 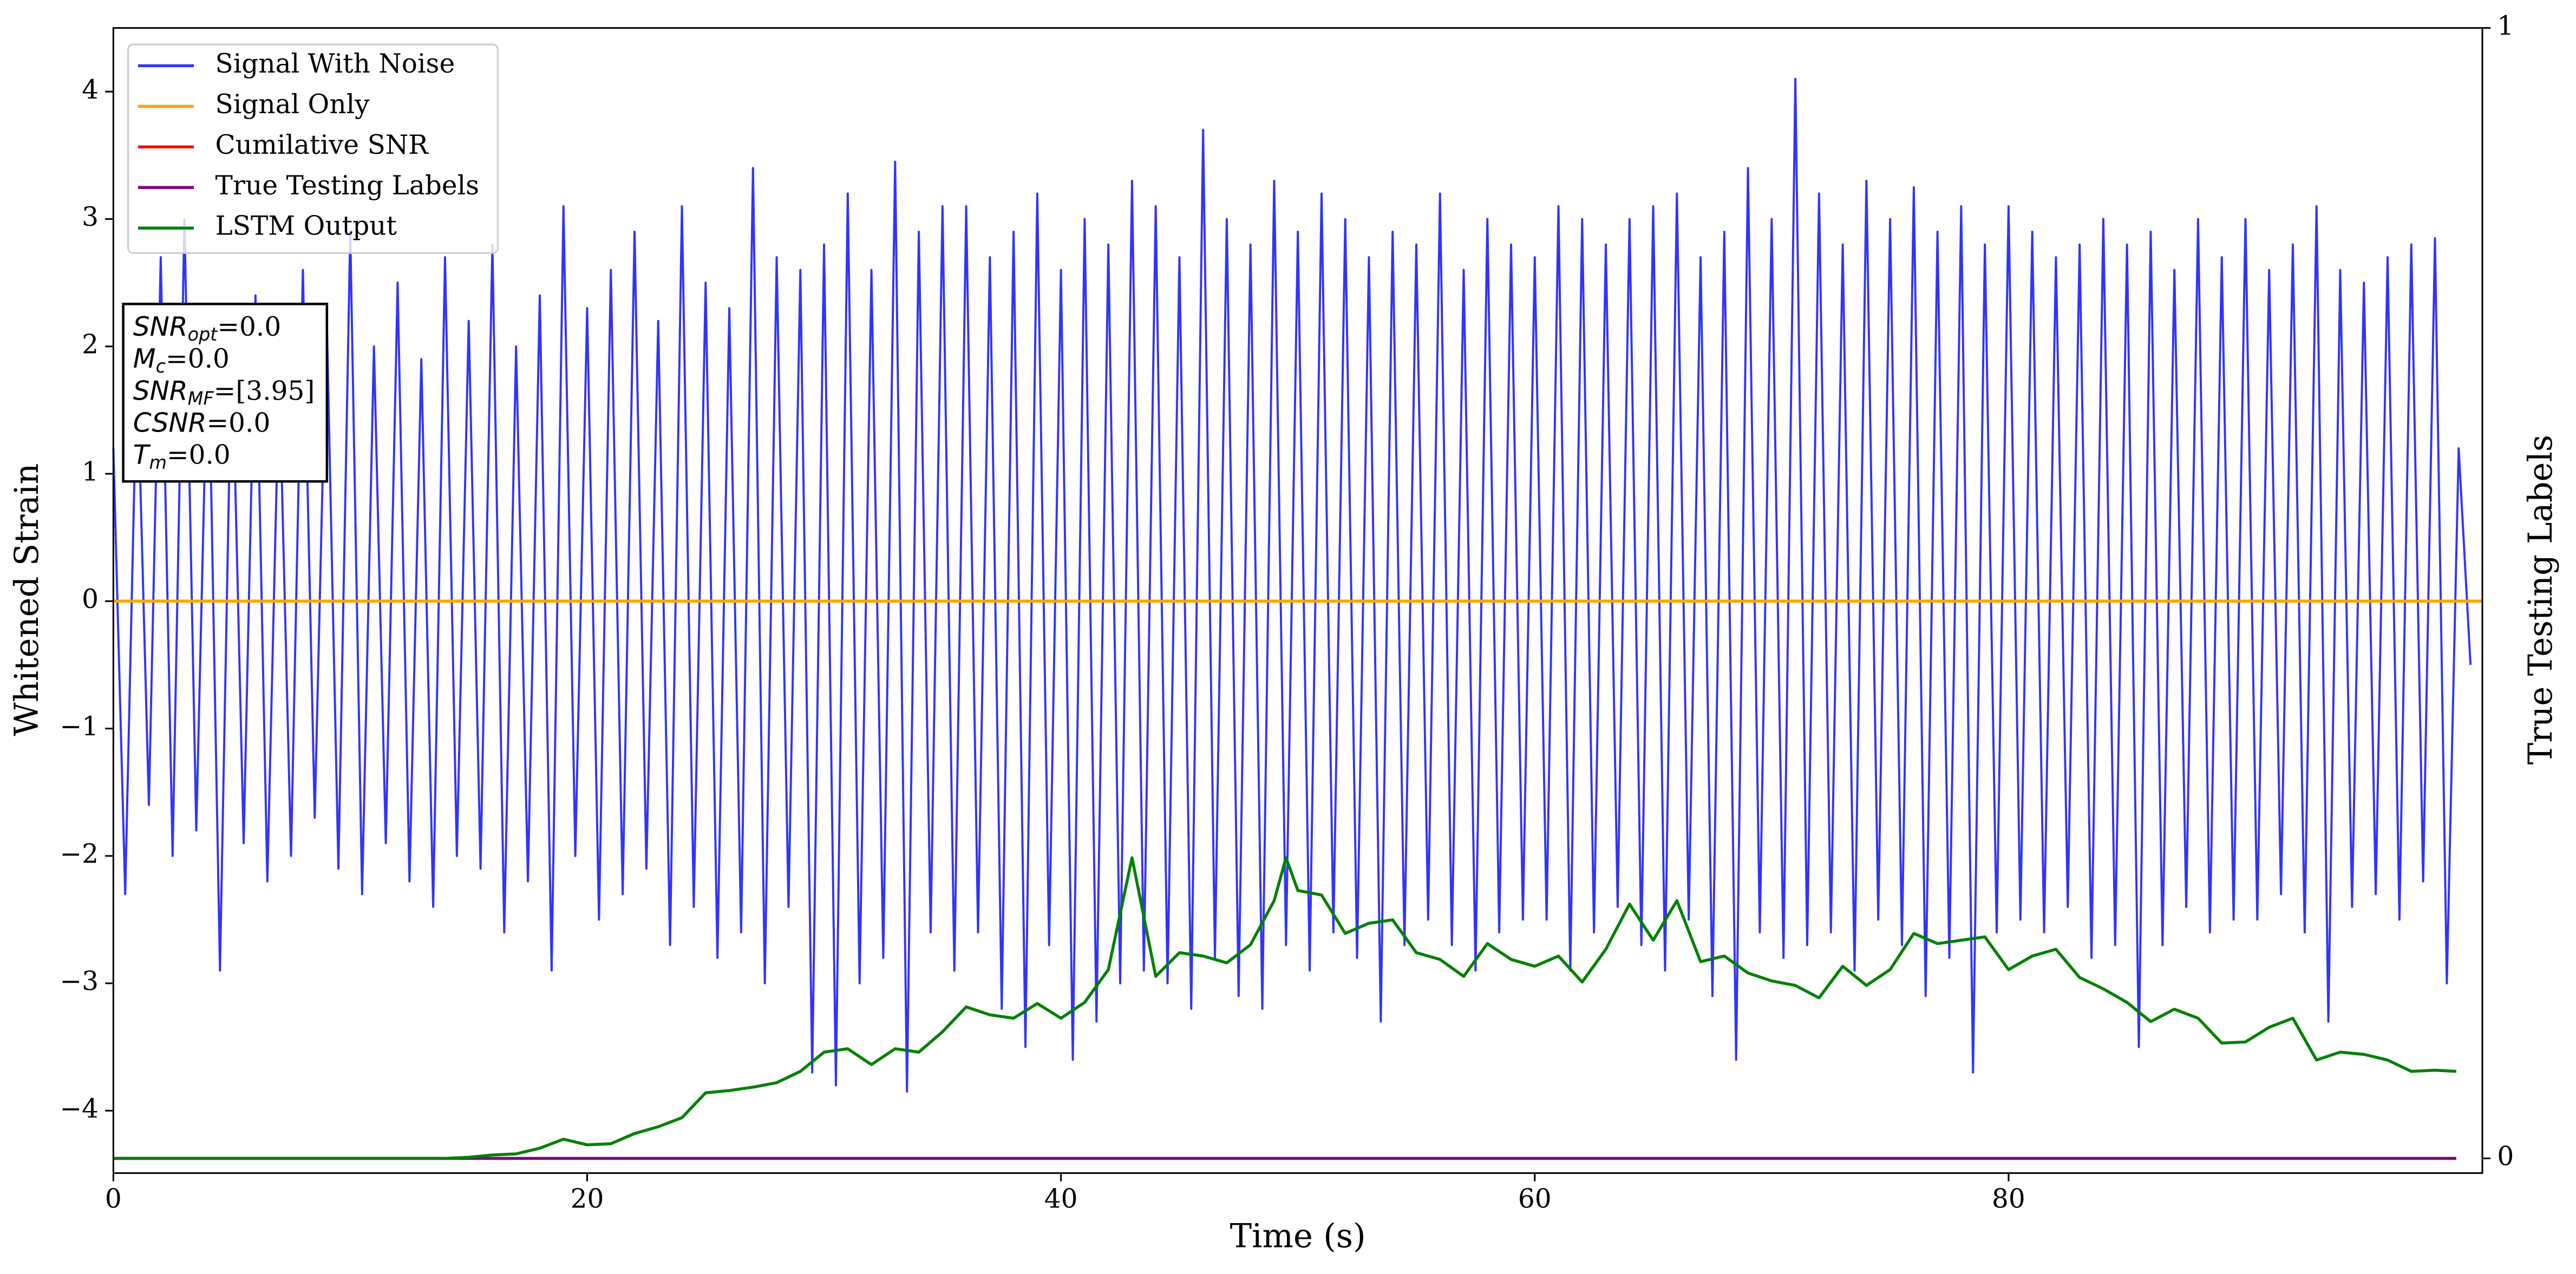 I want to click on annotation-symbol: T, so click(x=142, y=455).